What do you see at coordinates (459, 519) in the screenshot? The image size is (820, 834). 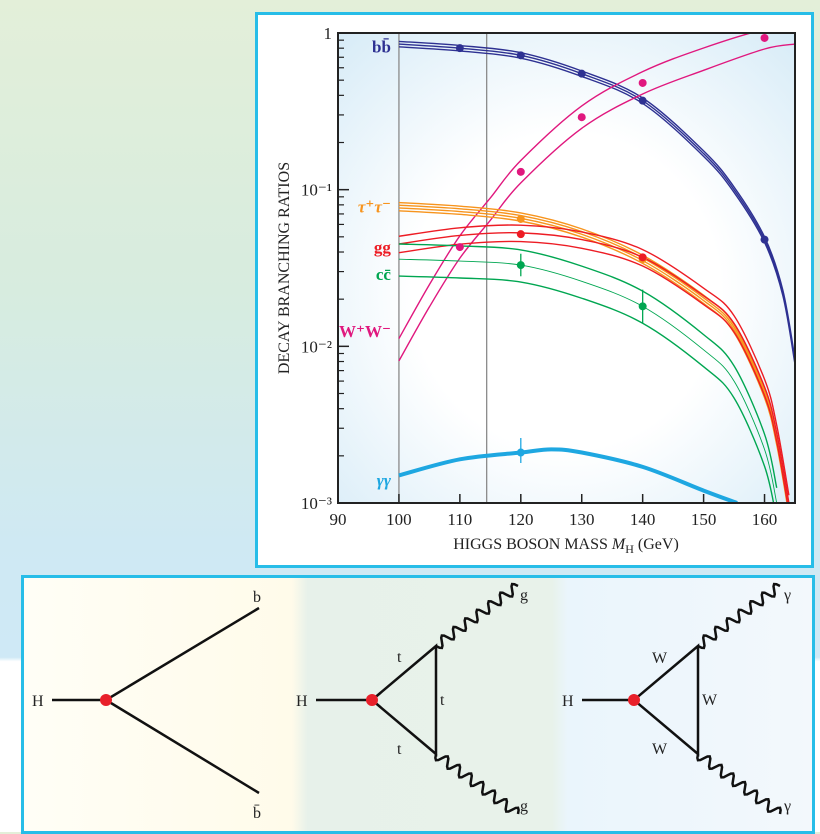 I see `x-tick-label: 110` at bounding box center [459, 519].